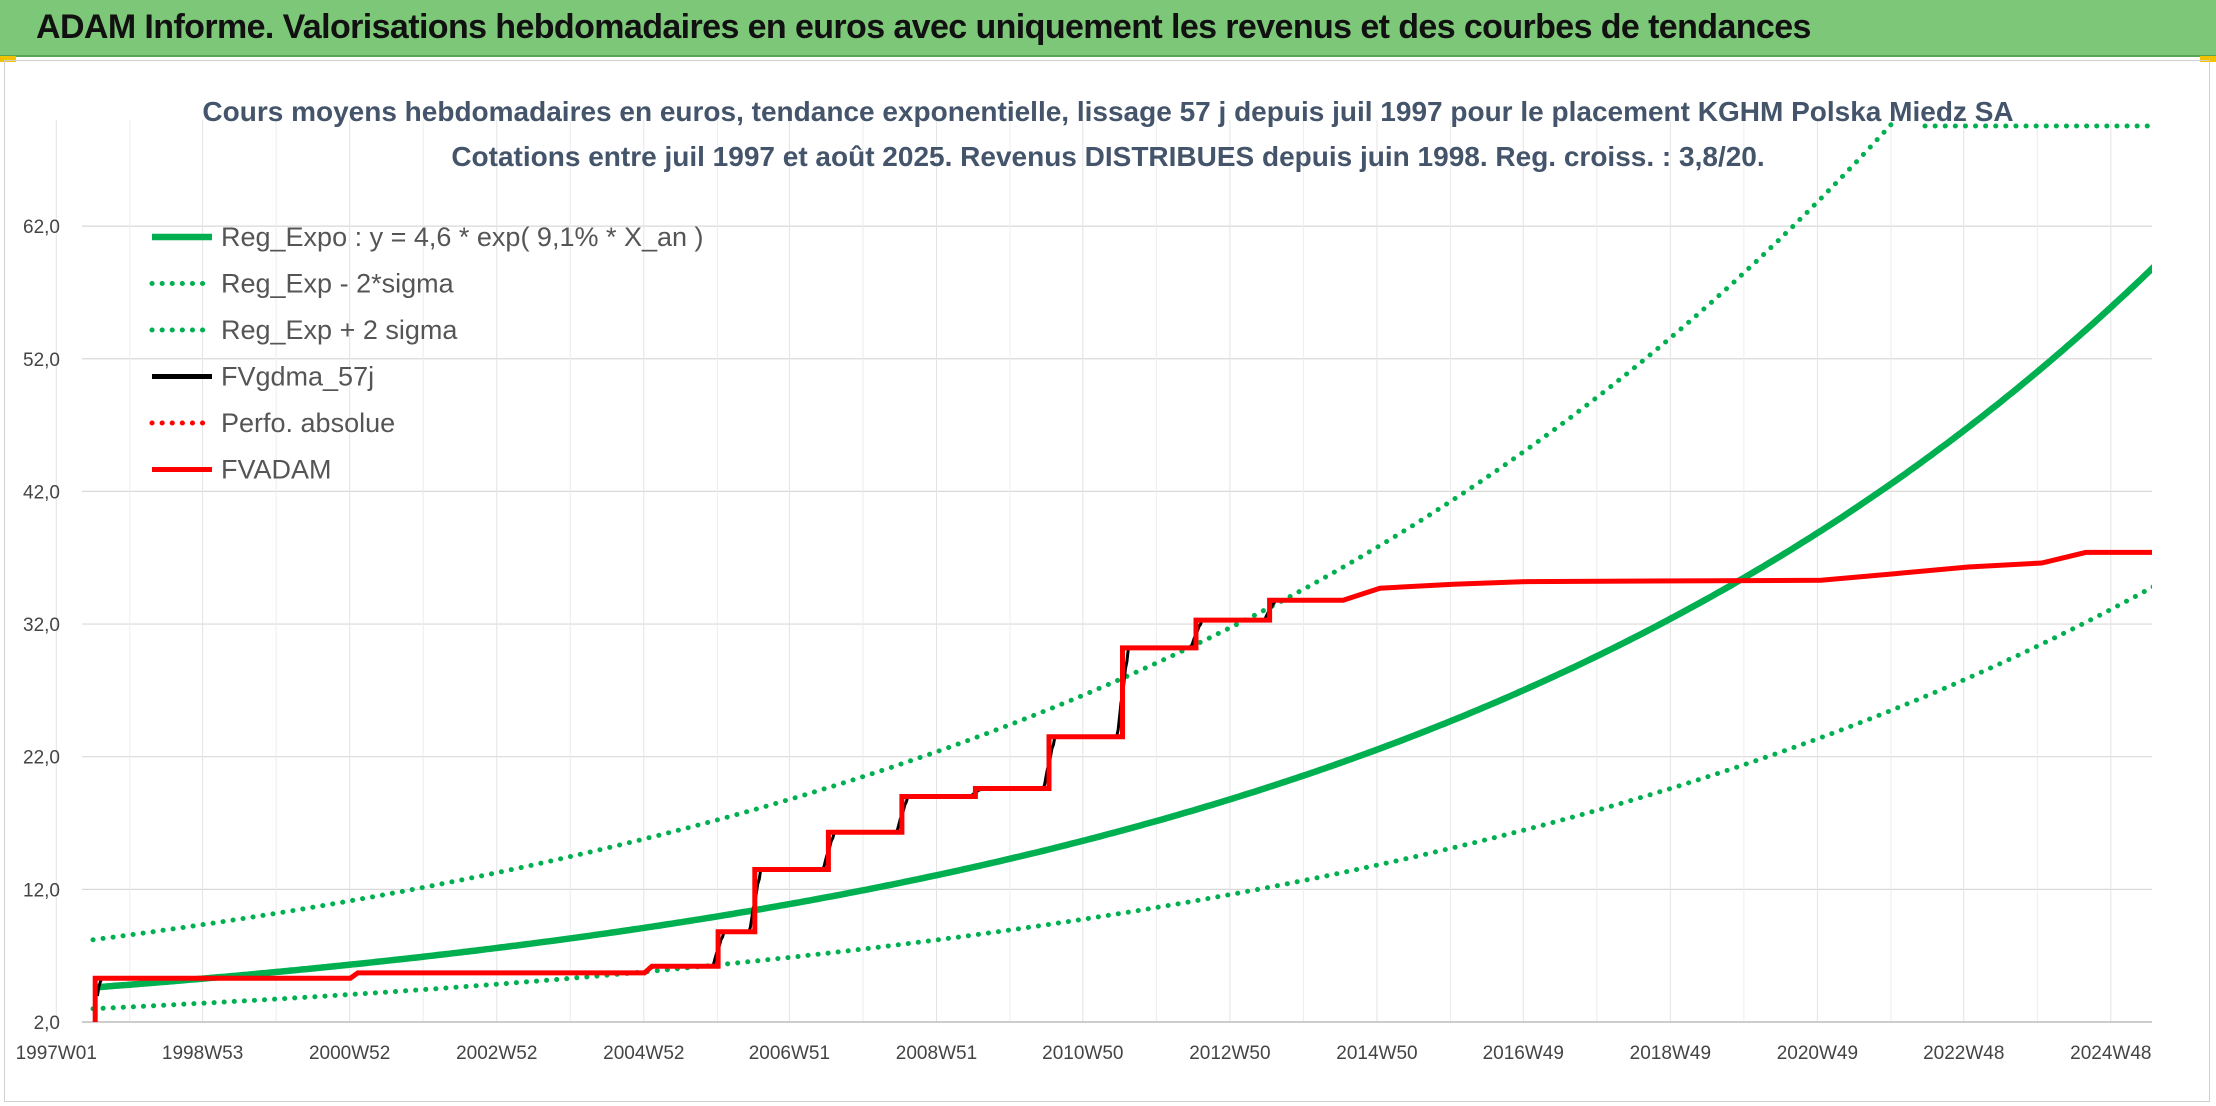 This screenshot has height=1106, width=2216. What do you see at coordinates (56, 1053) in the screenshot?
I see `x-tick-label: 1997W01` at bounding box center [56, 1053].